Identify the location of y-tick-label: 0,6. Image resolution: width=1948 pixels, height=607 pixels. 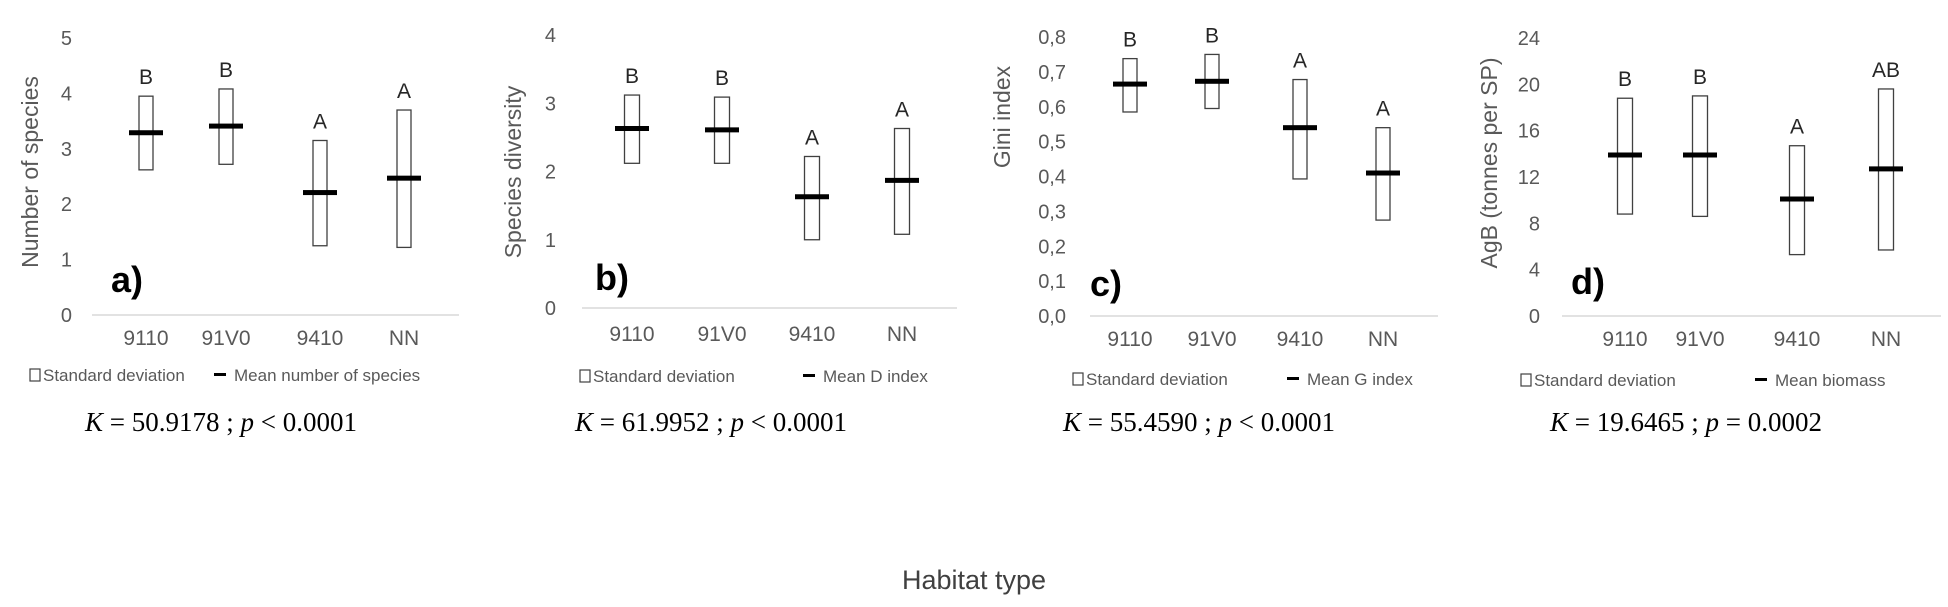
(1052, 108).